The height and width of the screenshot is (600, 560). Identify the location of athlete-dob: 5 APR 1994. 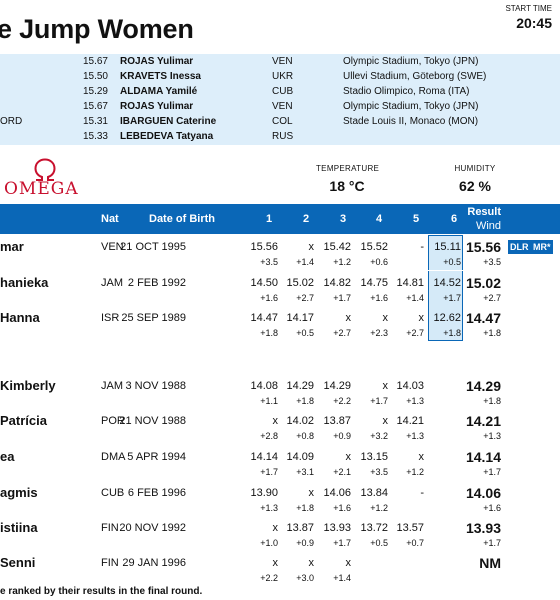
(156, 457).